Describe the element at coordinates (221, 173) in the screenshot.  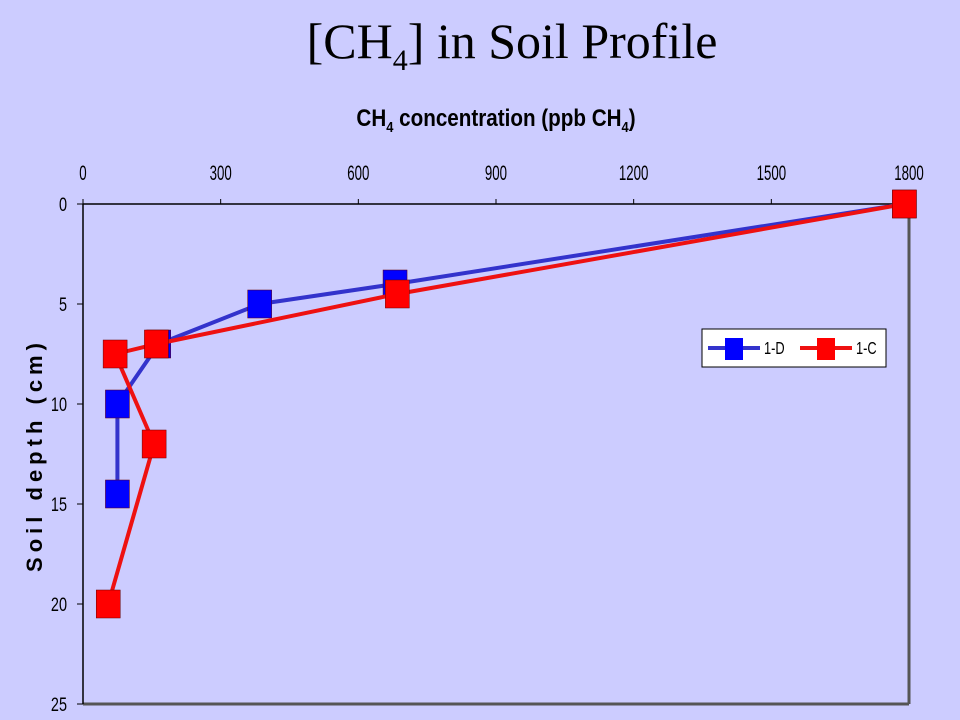
I see `x-tick-label: 300` at that location.